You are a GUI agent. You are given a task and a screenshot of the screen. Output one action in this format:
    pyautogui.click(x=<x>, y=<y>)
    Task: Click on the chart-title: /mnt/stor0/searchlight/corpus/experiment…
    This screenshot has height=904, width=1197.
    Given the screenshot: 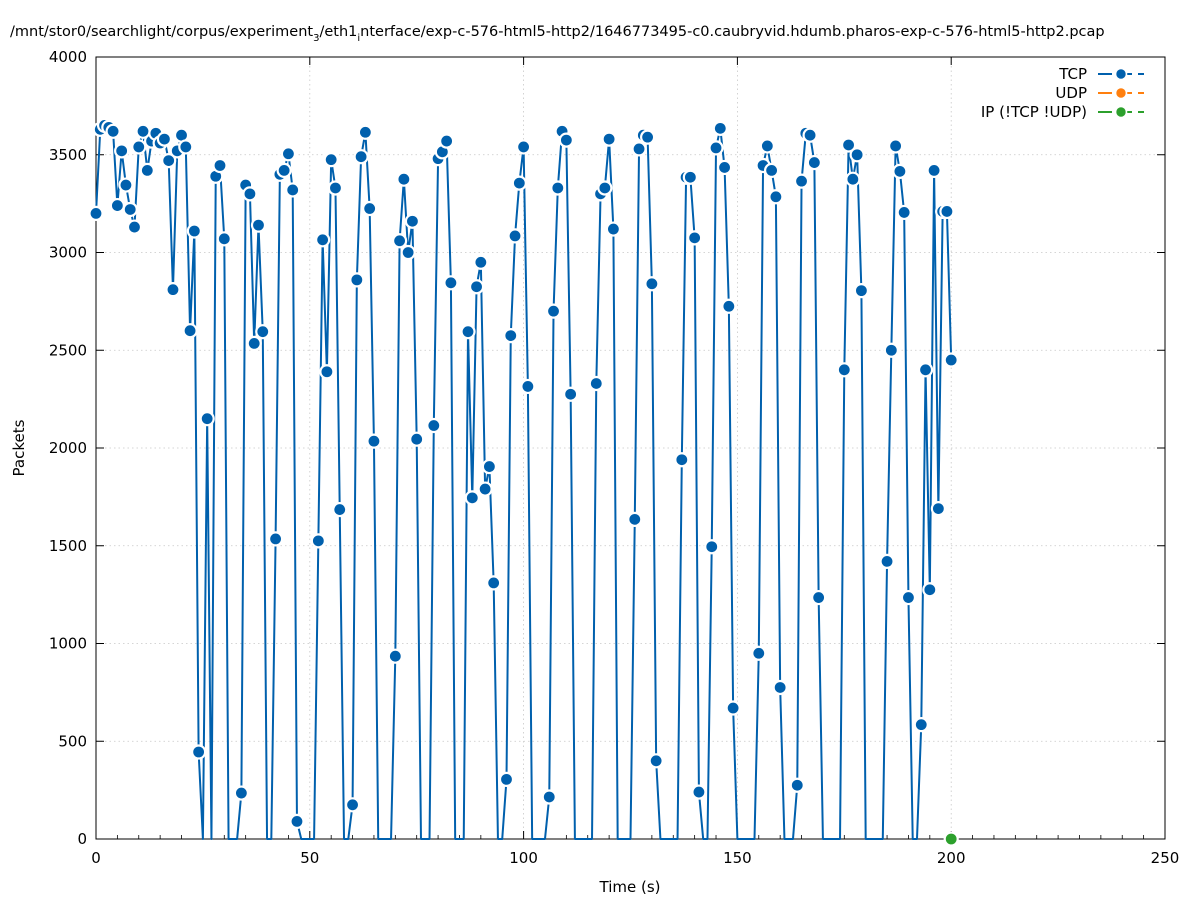 What is the action you would take?
    pyautogui.click(x=557, y=34)
    